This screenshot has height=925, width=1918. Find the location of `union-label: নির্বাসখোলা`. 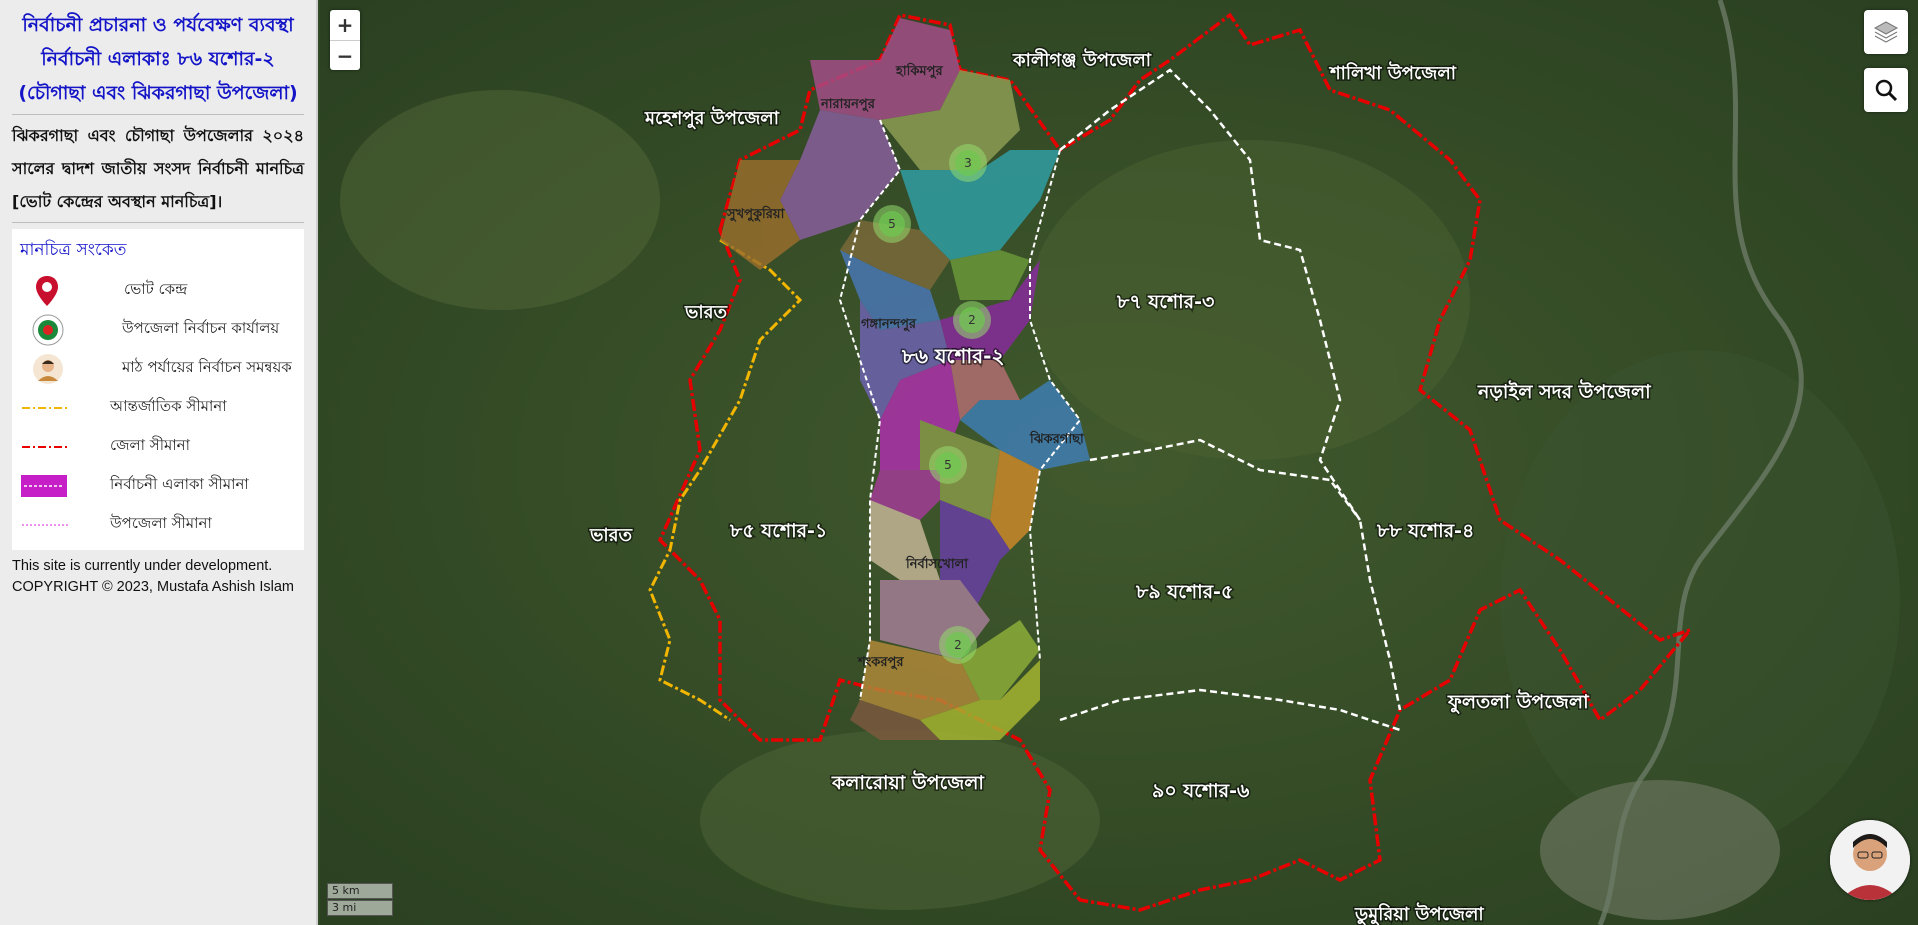

union-label: নির্বাসখোলা is located at coordinates (937, 563).